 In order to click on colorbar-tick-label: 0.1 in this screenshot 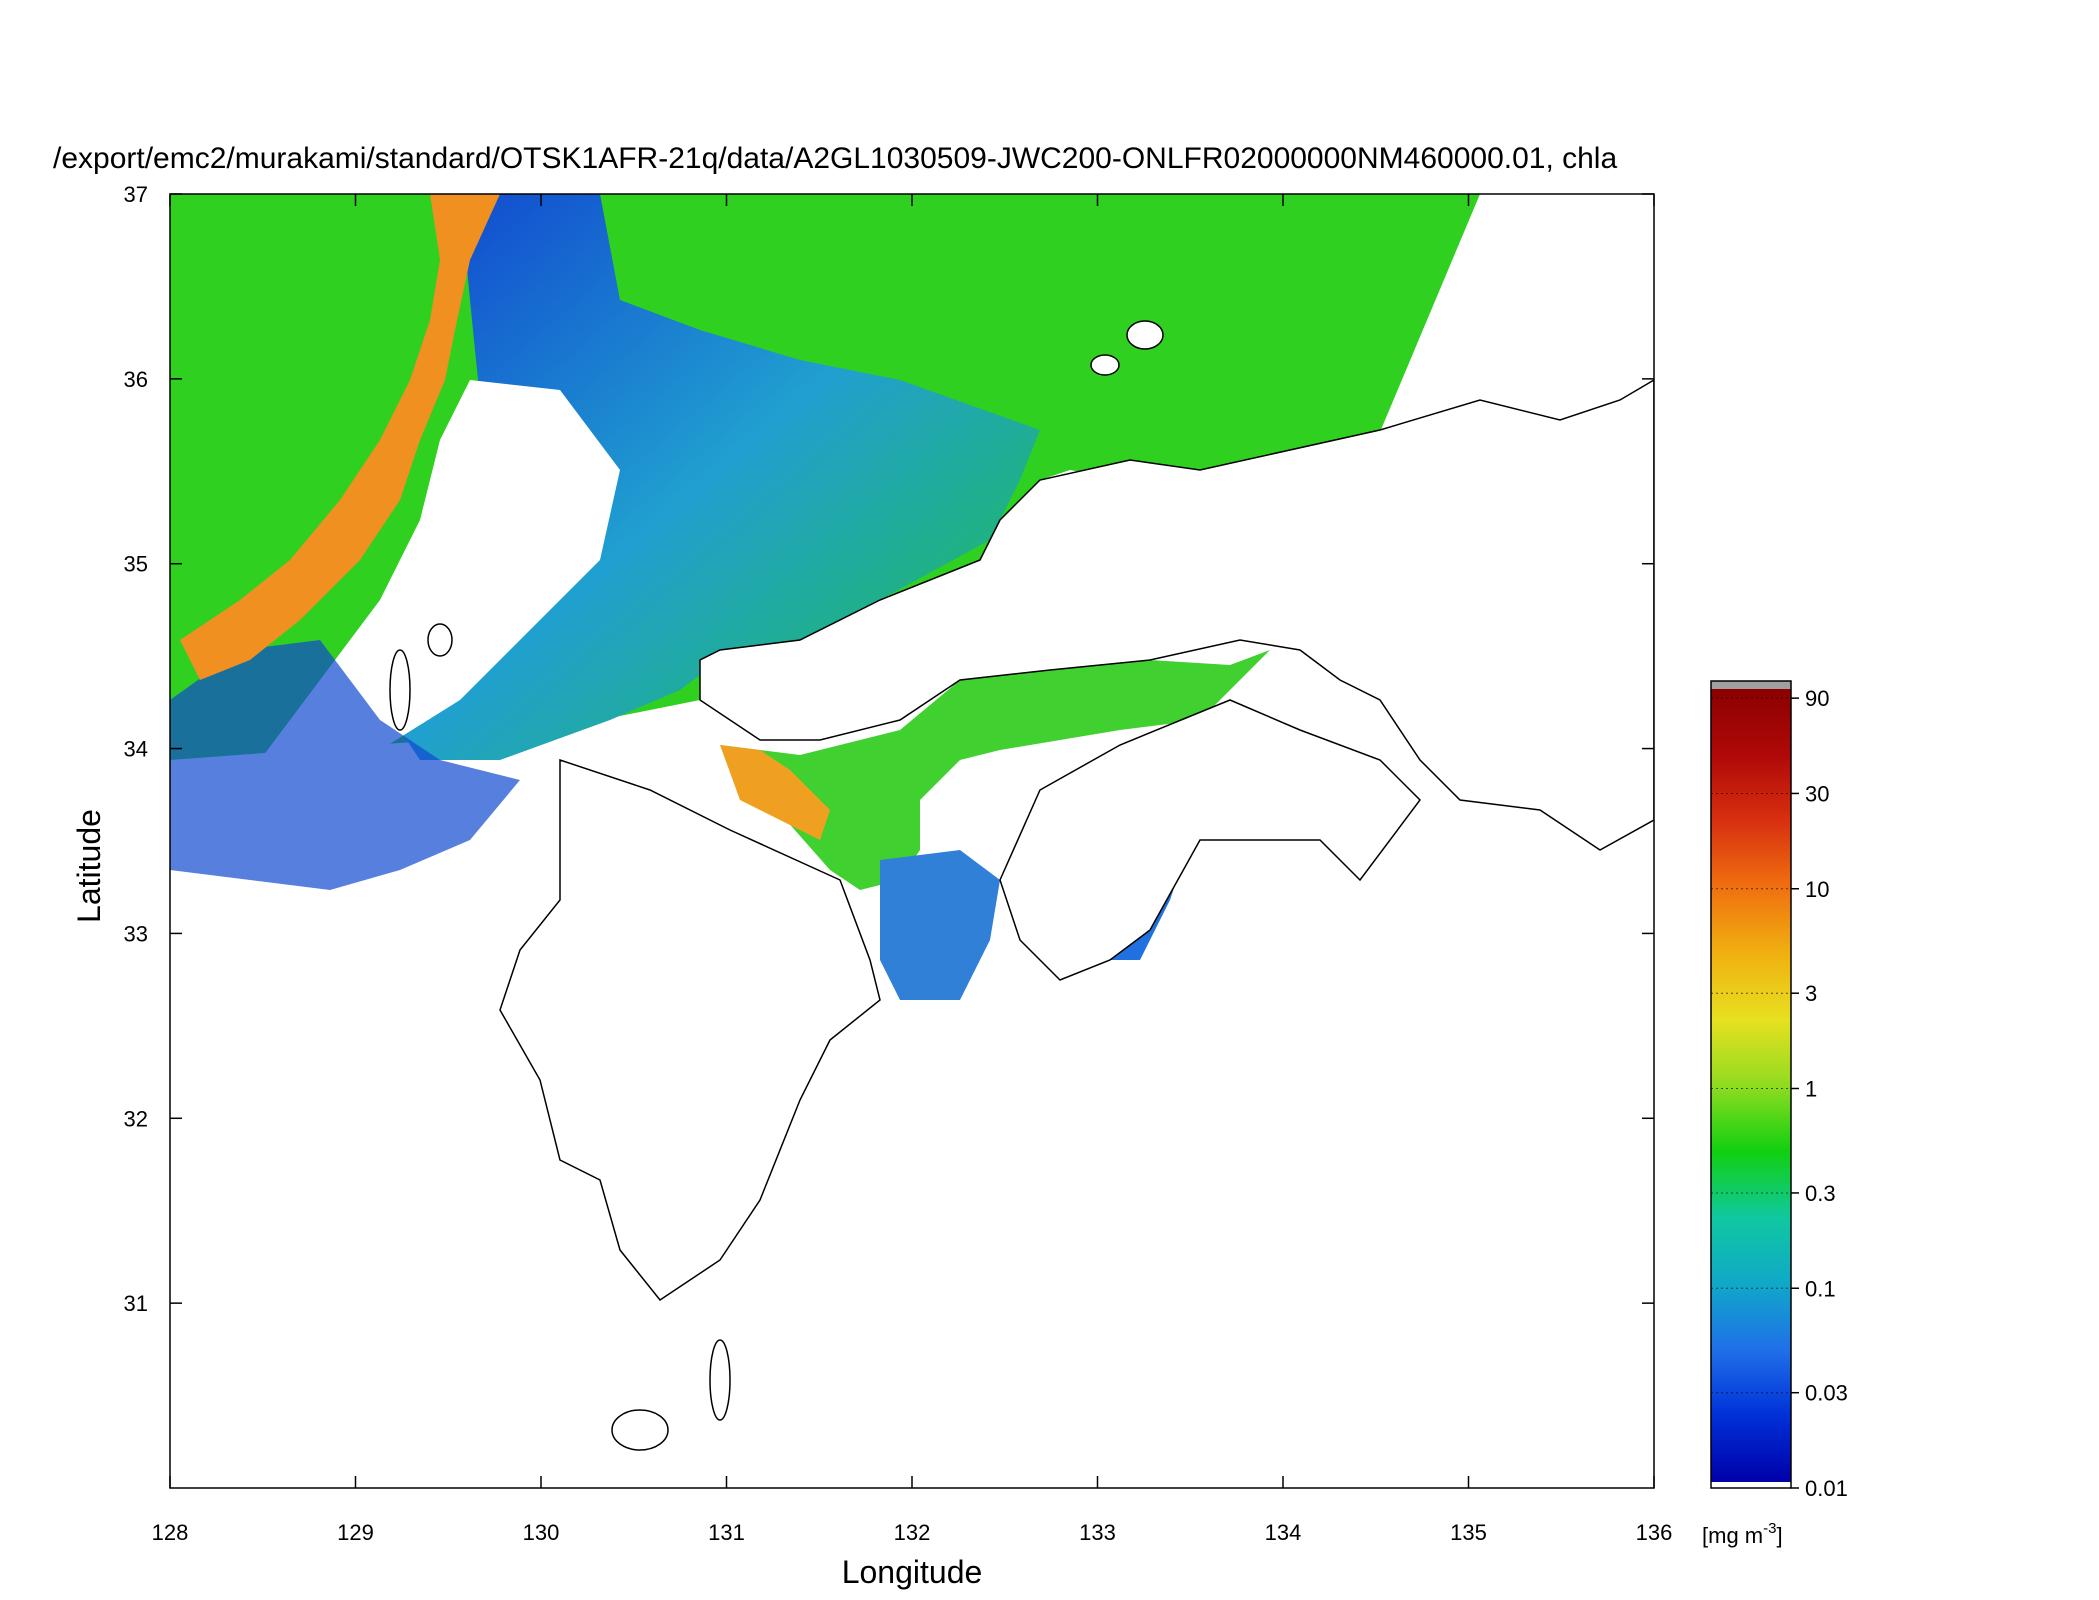, I will do `click(1820, 1288)`.